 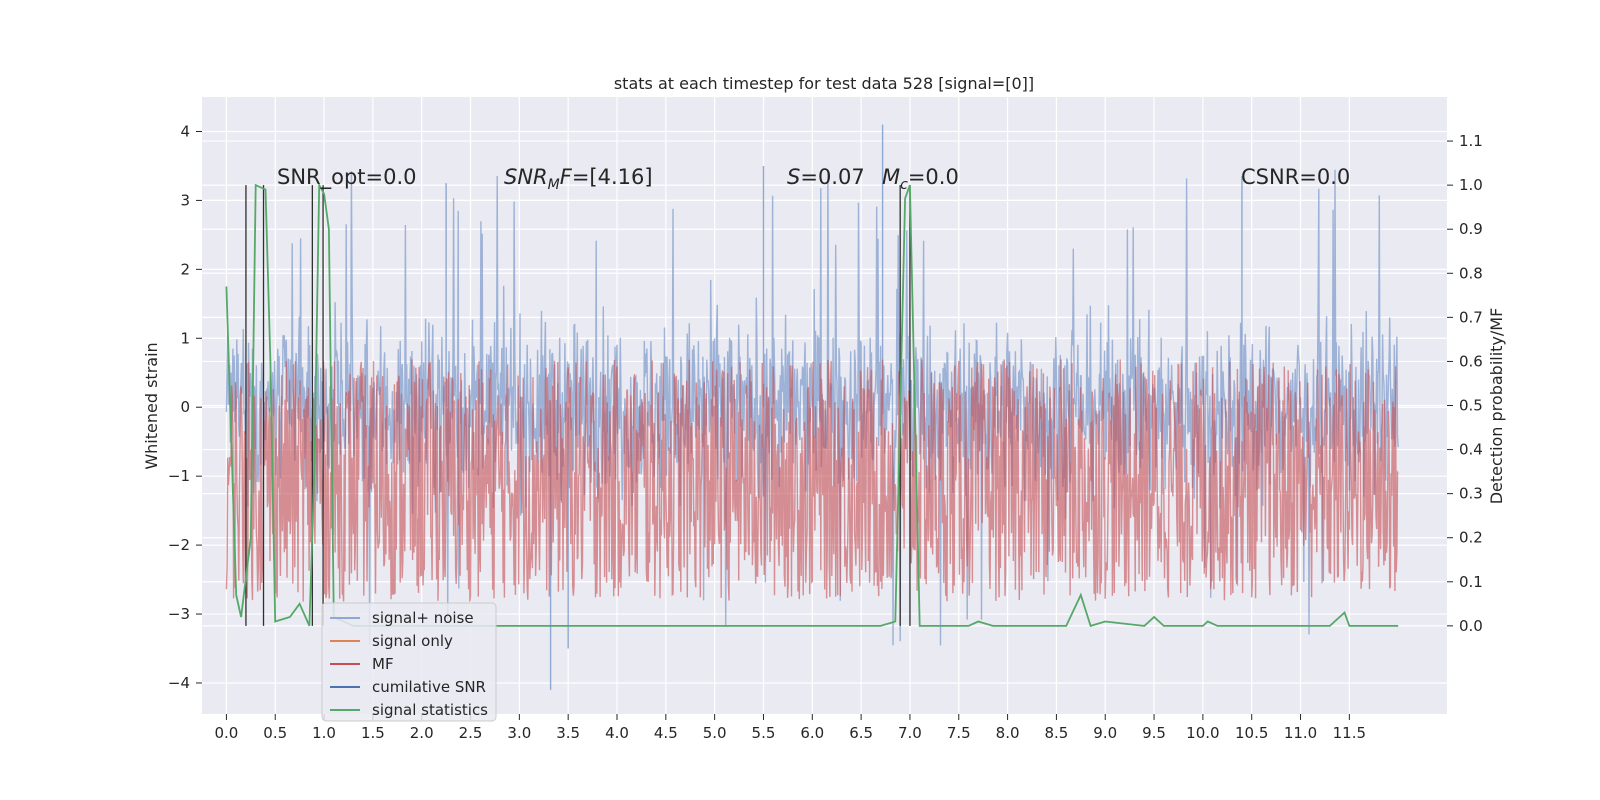 I want to click on y-tick-label: 1, so click(x=185, y=338).